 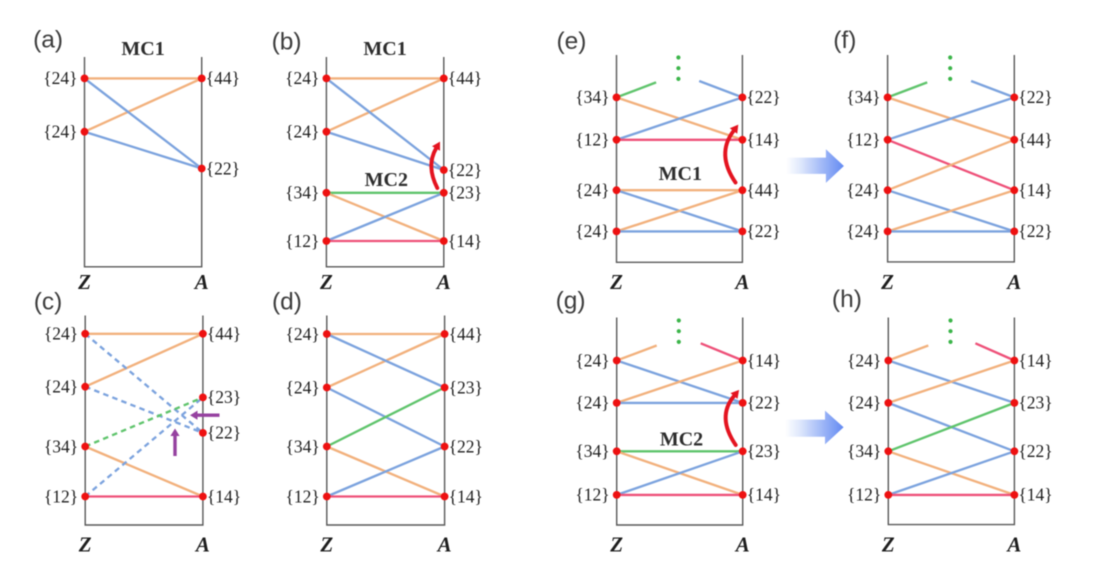 What do you see at coordinates (847, 299) in the screenshot?
I see `svg-text: (h)` at bounding box center [847, 299].